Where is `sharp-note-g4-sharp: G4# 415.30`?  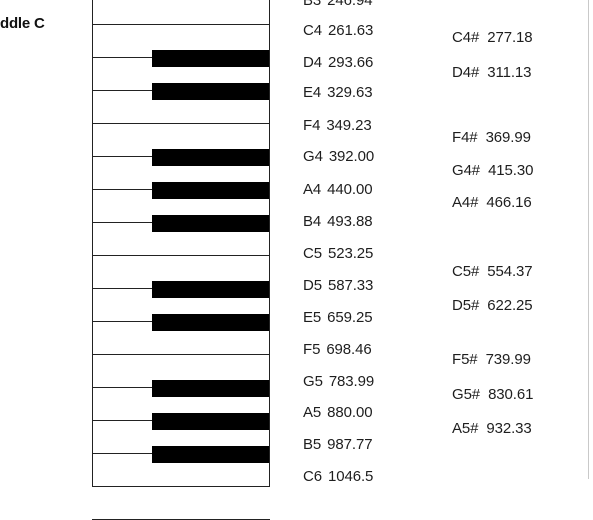
sharp-note-g4-sharp: G4# 415.30 is located at coordinates (492, 170).